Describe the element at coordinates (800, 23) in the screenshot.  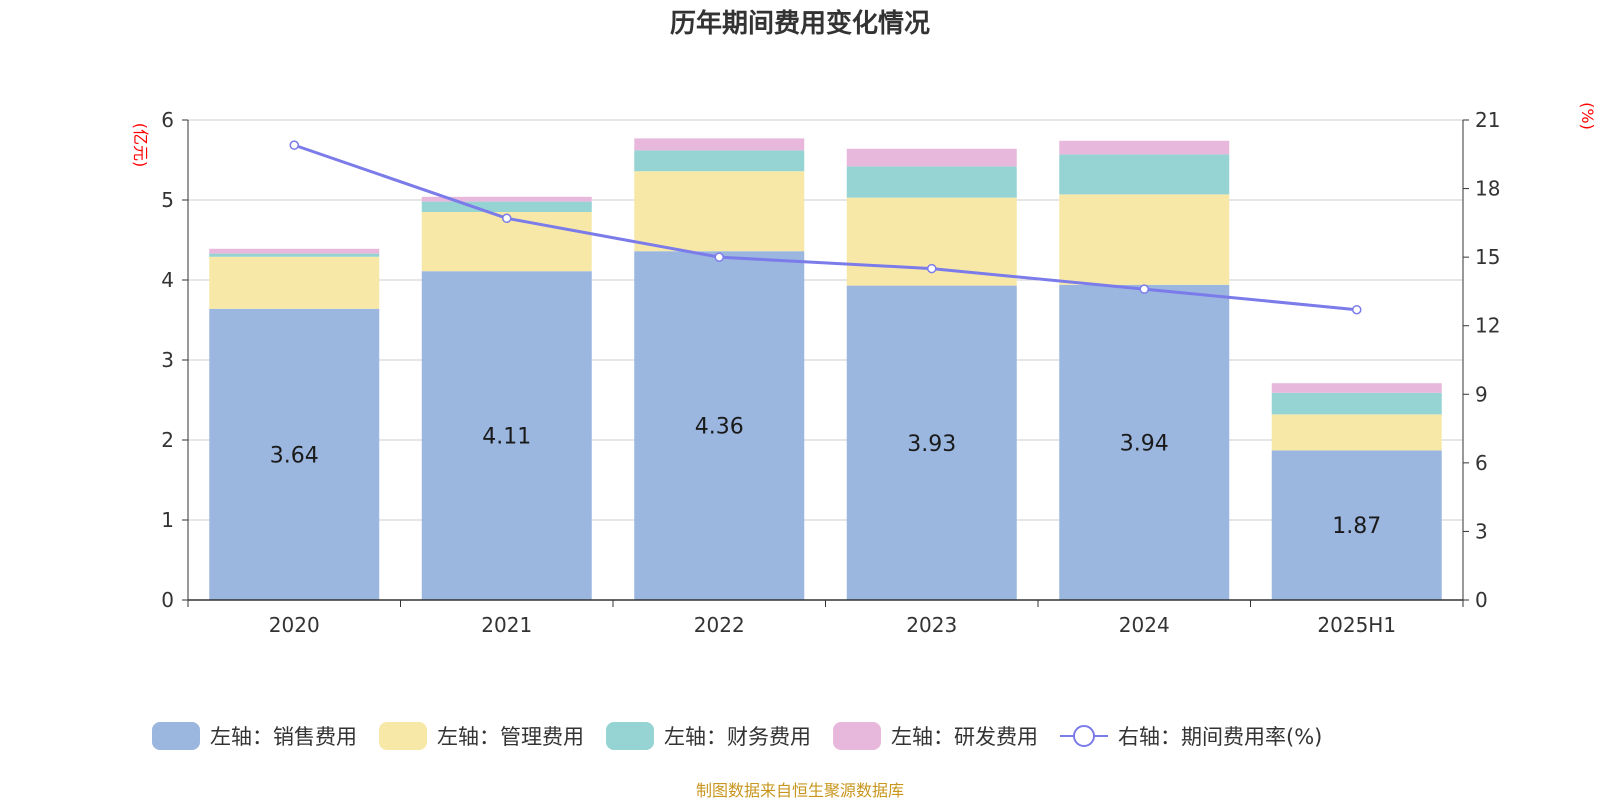
I see `chart-title: 历年期间费用变化情况` at that location.